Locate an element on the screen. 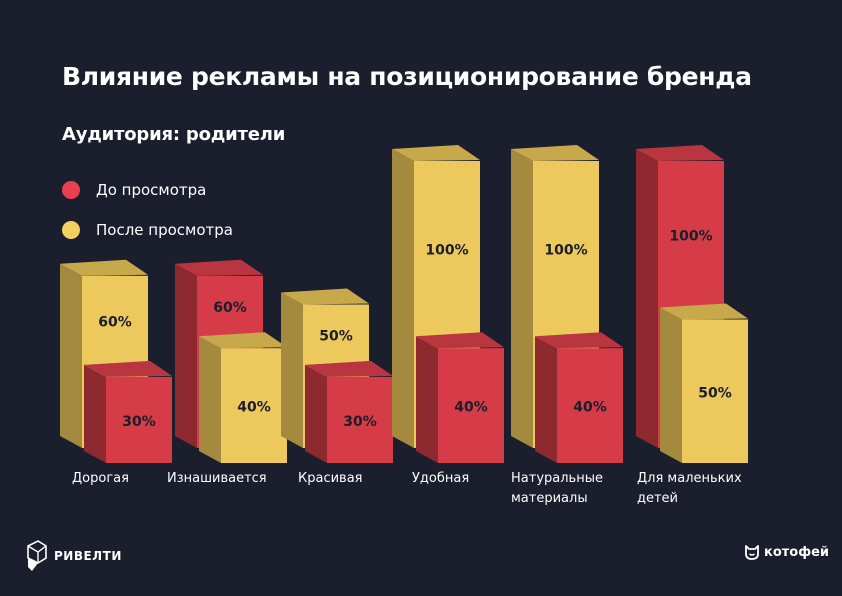  bar-back-2-top is located at coordinates (325, 296).